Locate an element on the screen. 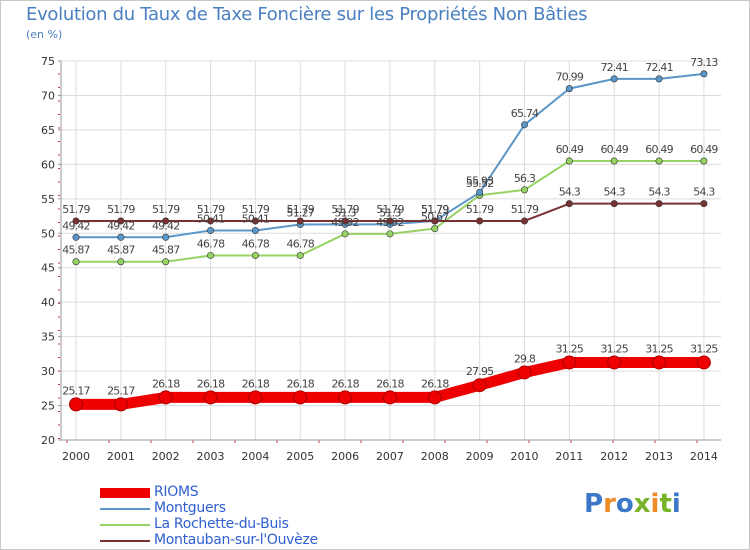 Image resolution: width=750 pixels, height=550 pixels. y-tick-label: 25 is located at coordinates (48, 406).